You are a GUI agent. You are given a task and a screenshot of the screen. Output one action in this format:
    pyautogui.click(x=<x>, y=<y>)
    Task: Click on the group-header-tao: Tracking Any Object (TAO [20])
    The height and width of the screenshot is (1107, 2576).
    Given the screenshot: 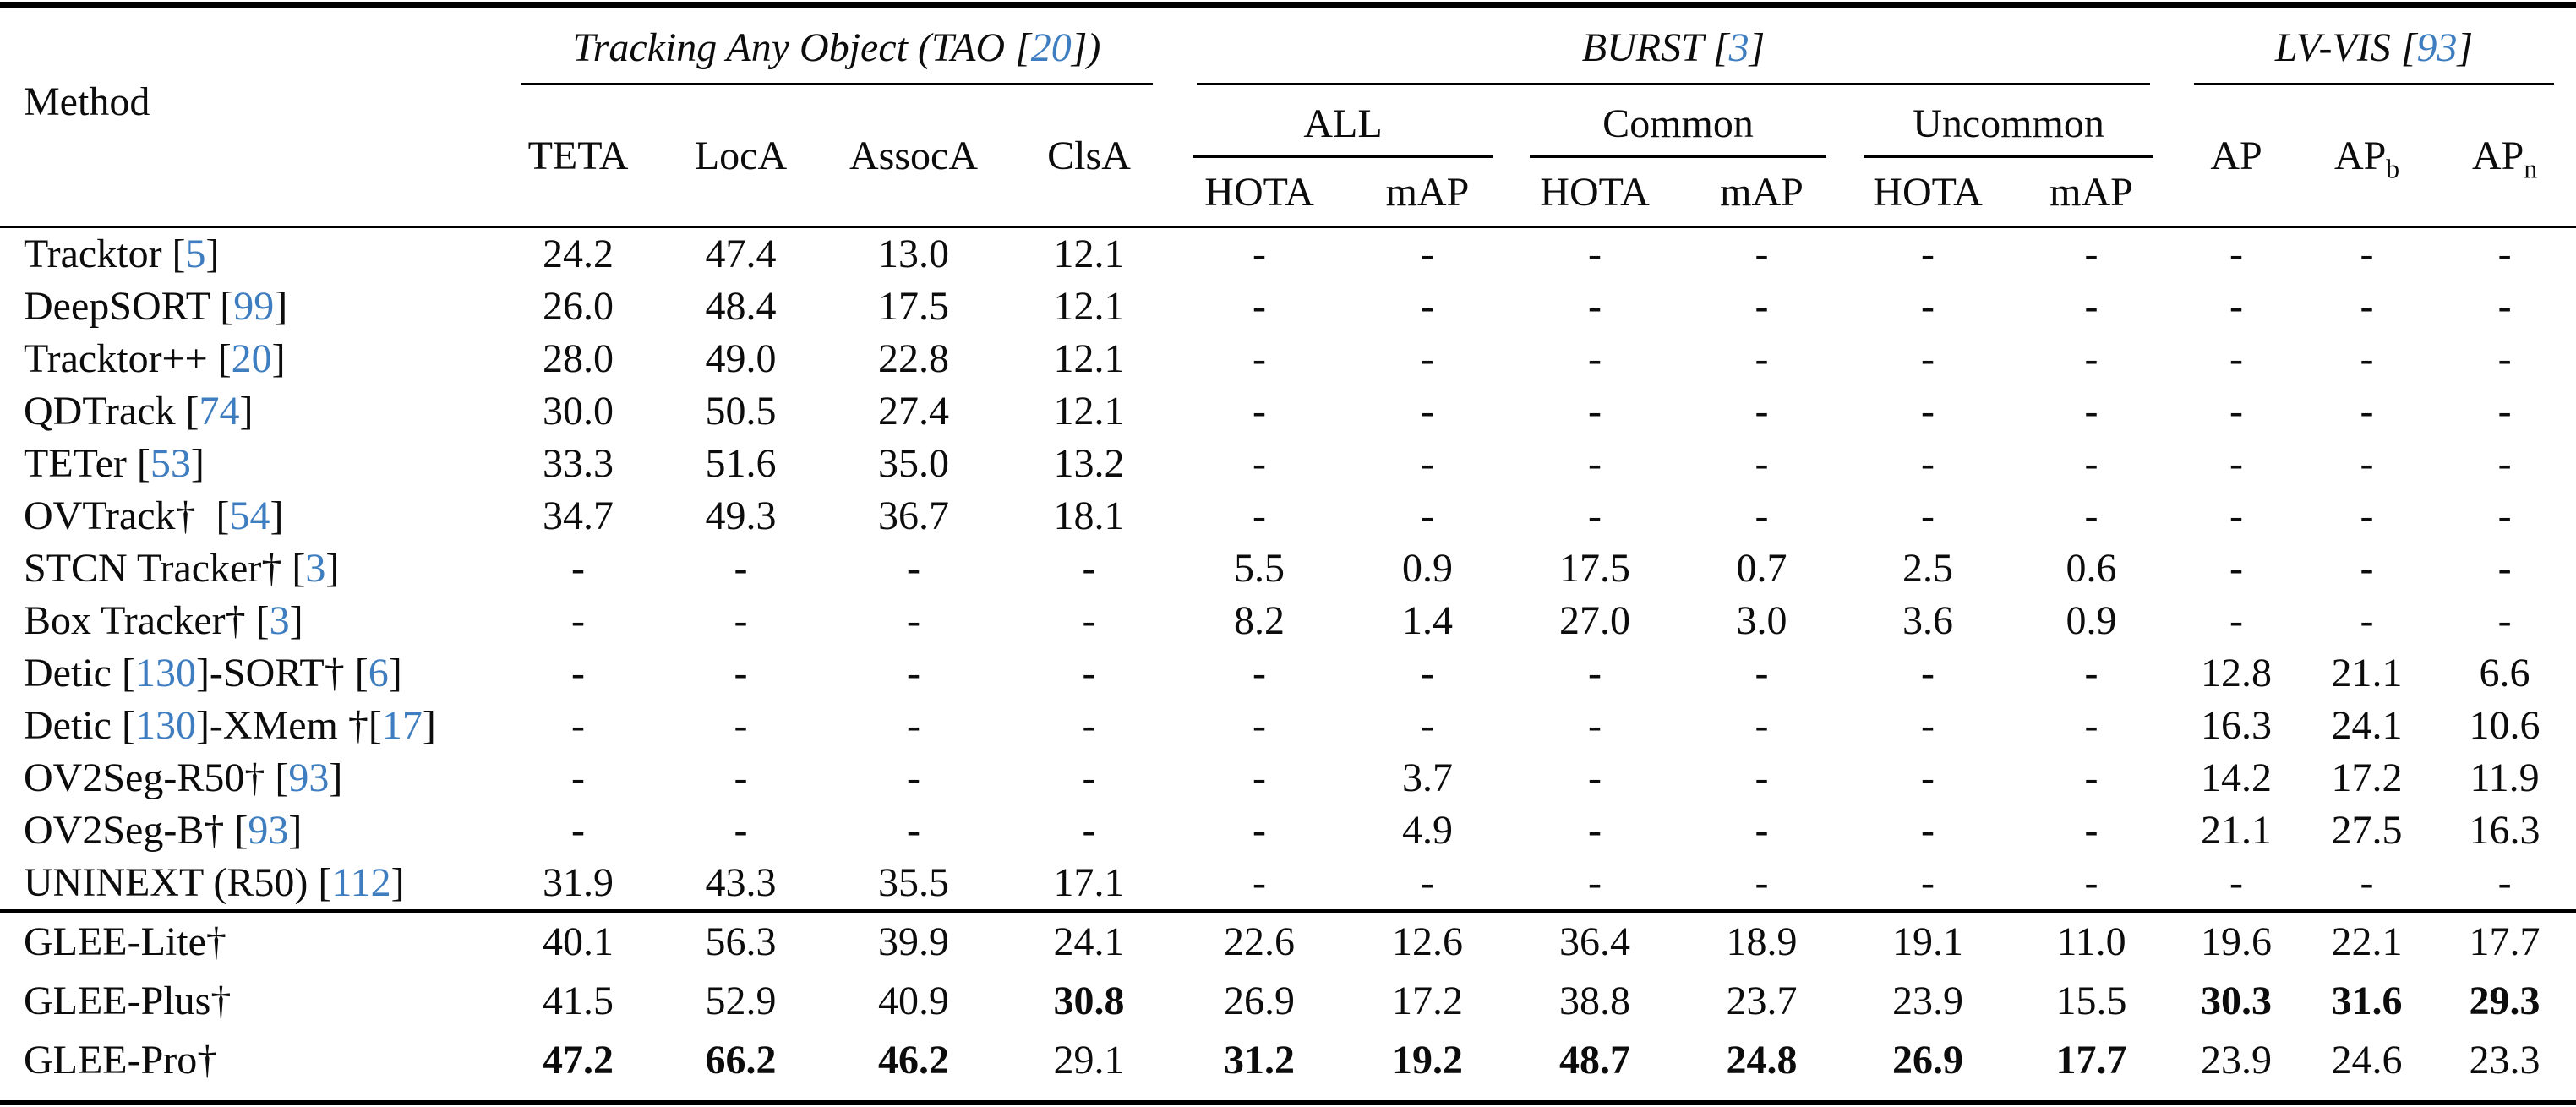 What is the action you would take?
    pyautogui.click(x=837, y=47)
    